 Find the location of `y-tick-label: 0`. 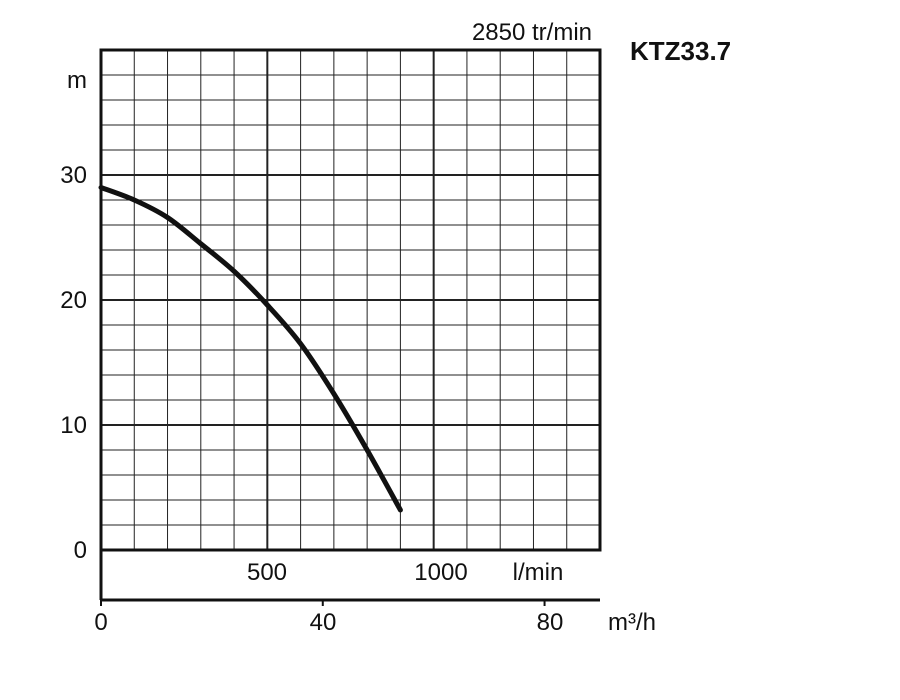

y-tick-label: 0 is located at coordinates (80, 550).